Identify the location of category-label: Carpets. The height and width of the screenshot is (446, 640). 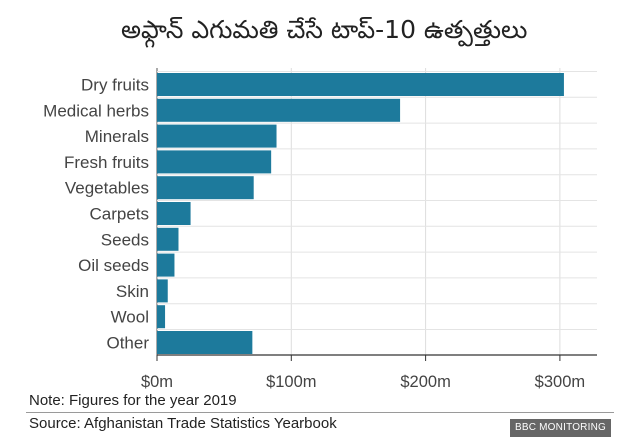
(119, 214).